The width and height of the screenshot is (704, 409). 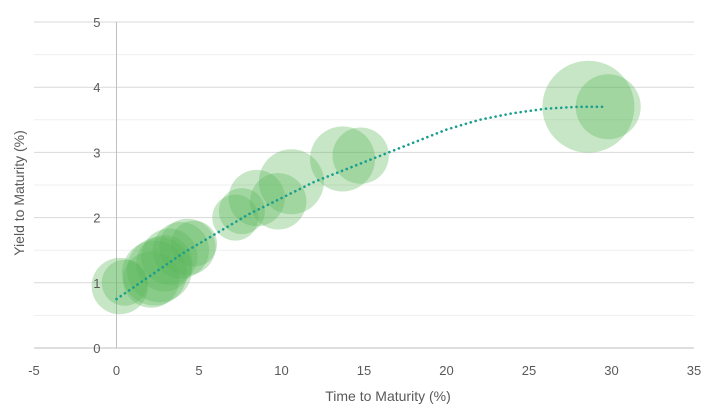 I want to click on x-tick-label: 20, so click(x=446, y=370).